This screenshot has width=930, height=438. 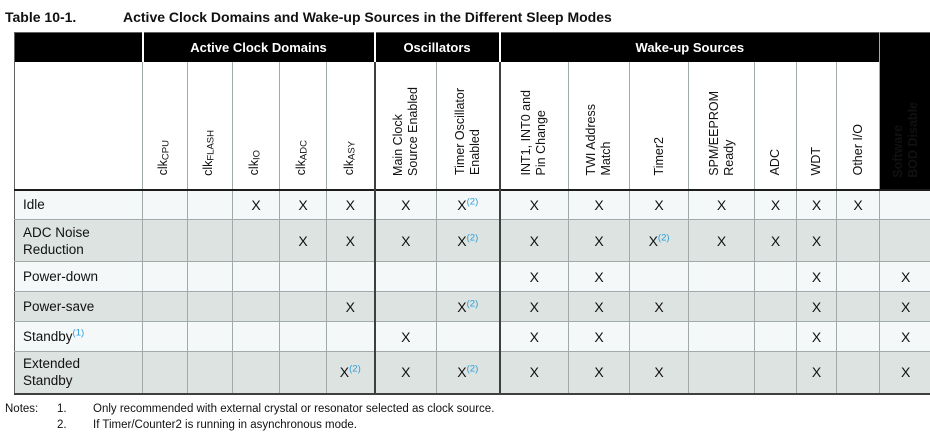 I want to click on col-header-label: Software BOD Disable, so click(x=905, y=139).